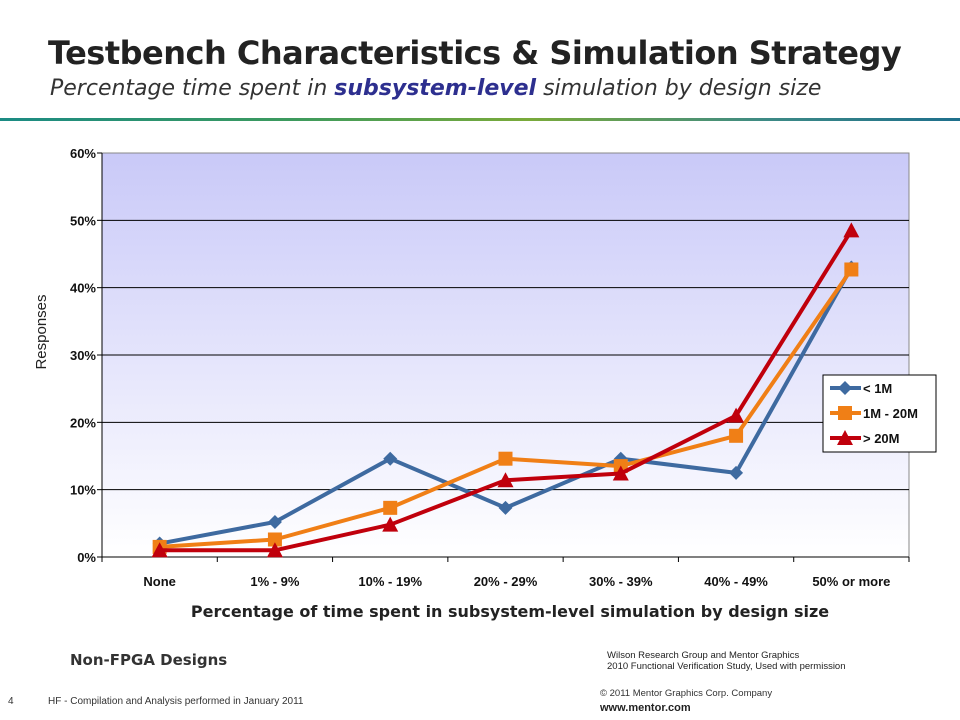  Describe the element at coordinates (83, 355) in the screenshot. I see `y-tick-label: 30%` at that location.